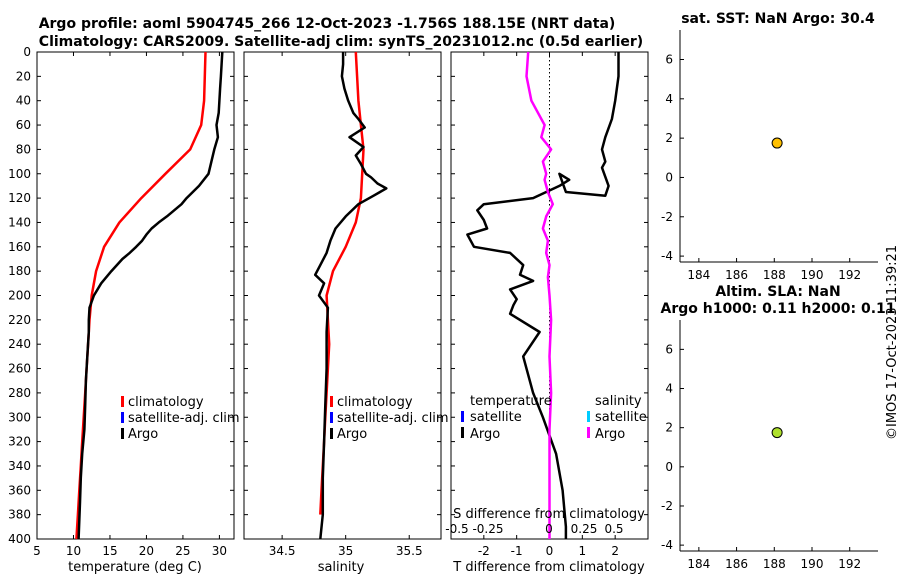 This screenshot has height=580, width=900. I want to click on sla-point, so click(777, 433).